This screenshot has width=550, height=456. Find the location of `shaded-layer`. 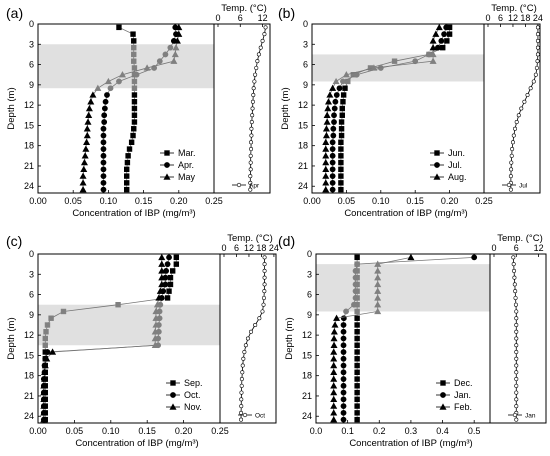

shaded-layer is located at coordinates (126, 66).